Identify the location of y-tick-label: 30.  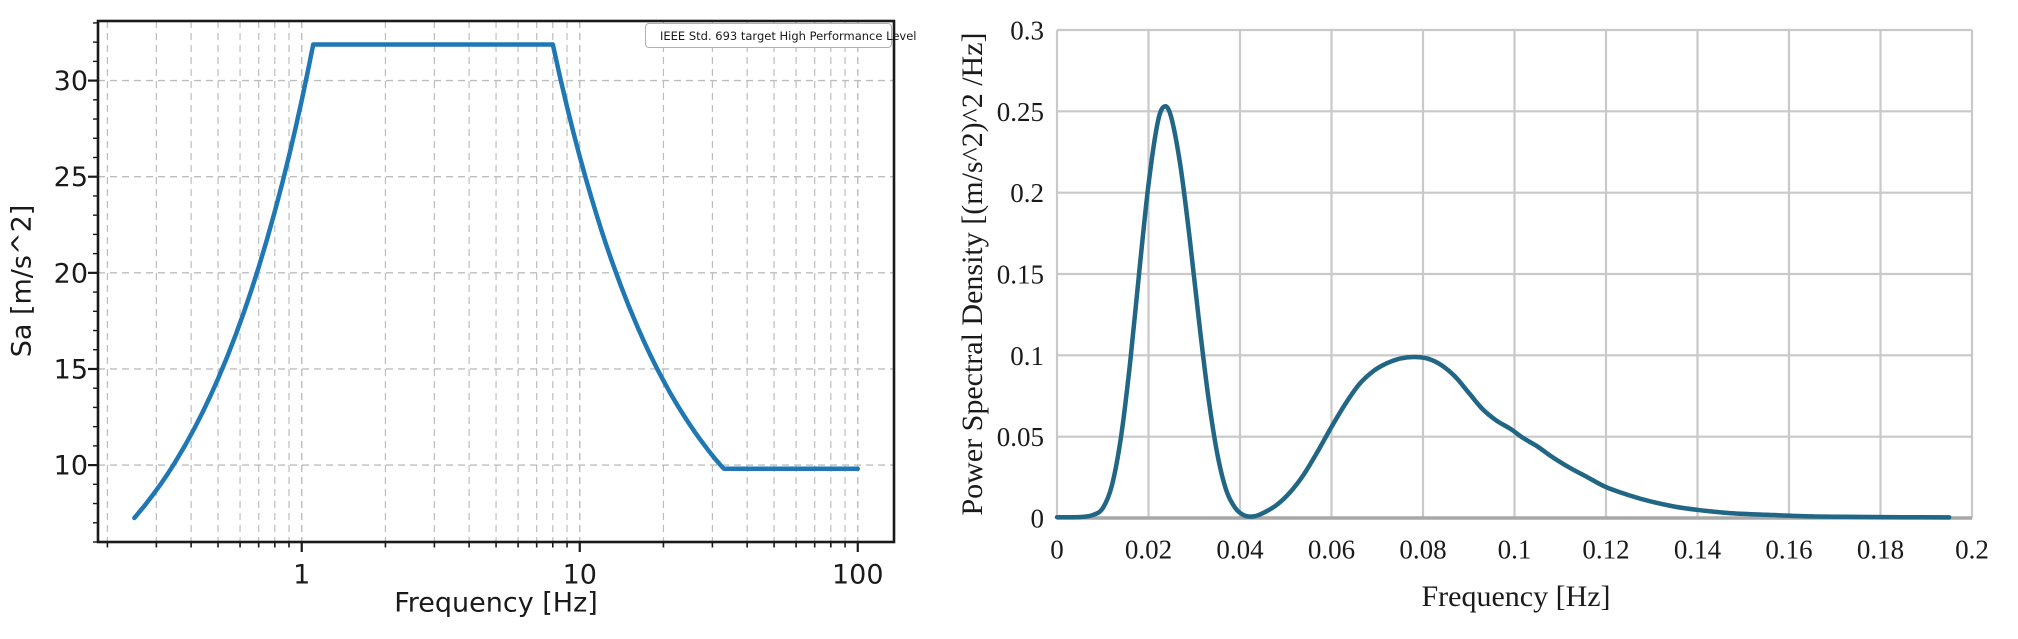
(71, 81).